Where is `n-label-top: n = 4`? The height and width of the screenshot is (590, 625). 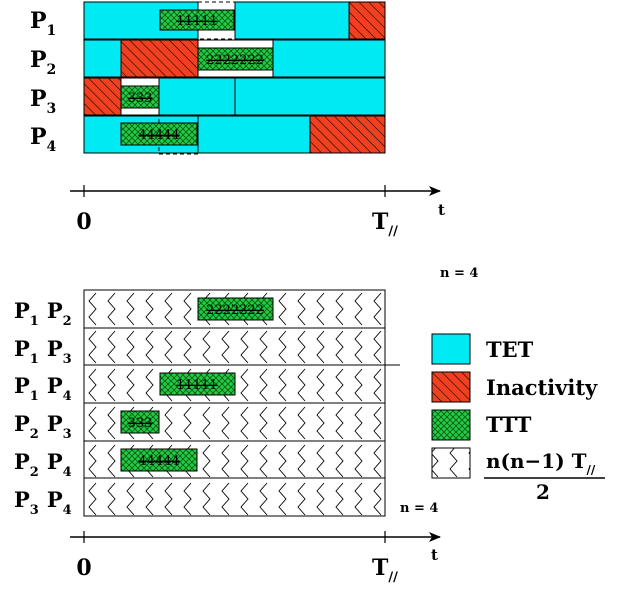 n-label-top: n = 4 is located at coordinates (459, 273).